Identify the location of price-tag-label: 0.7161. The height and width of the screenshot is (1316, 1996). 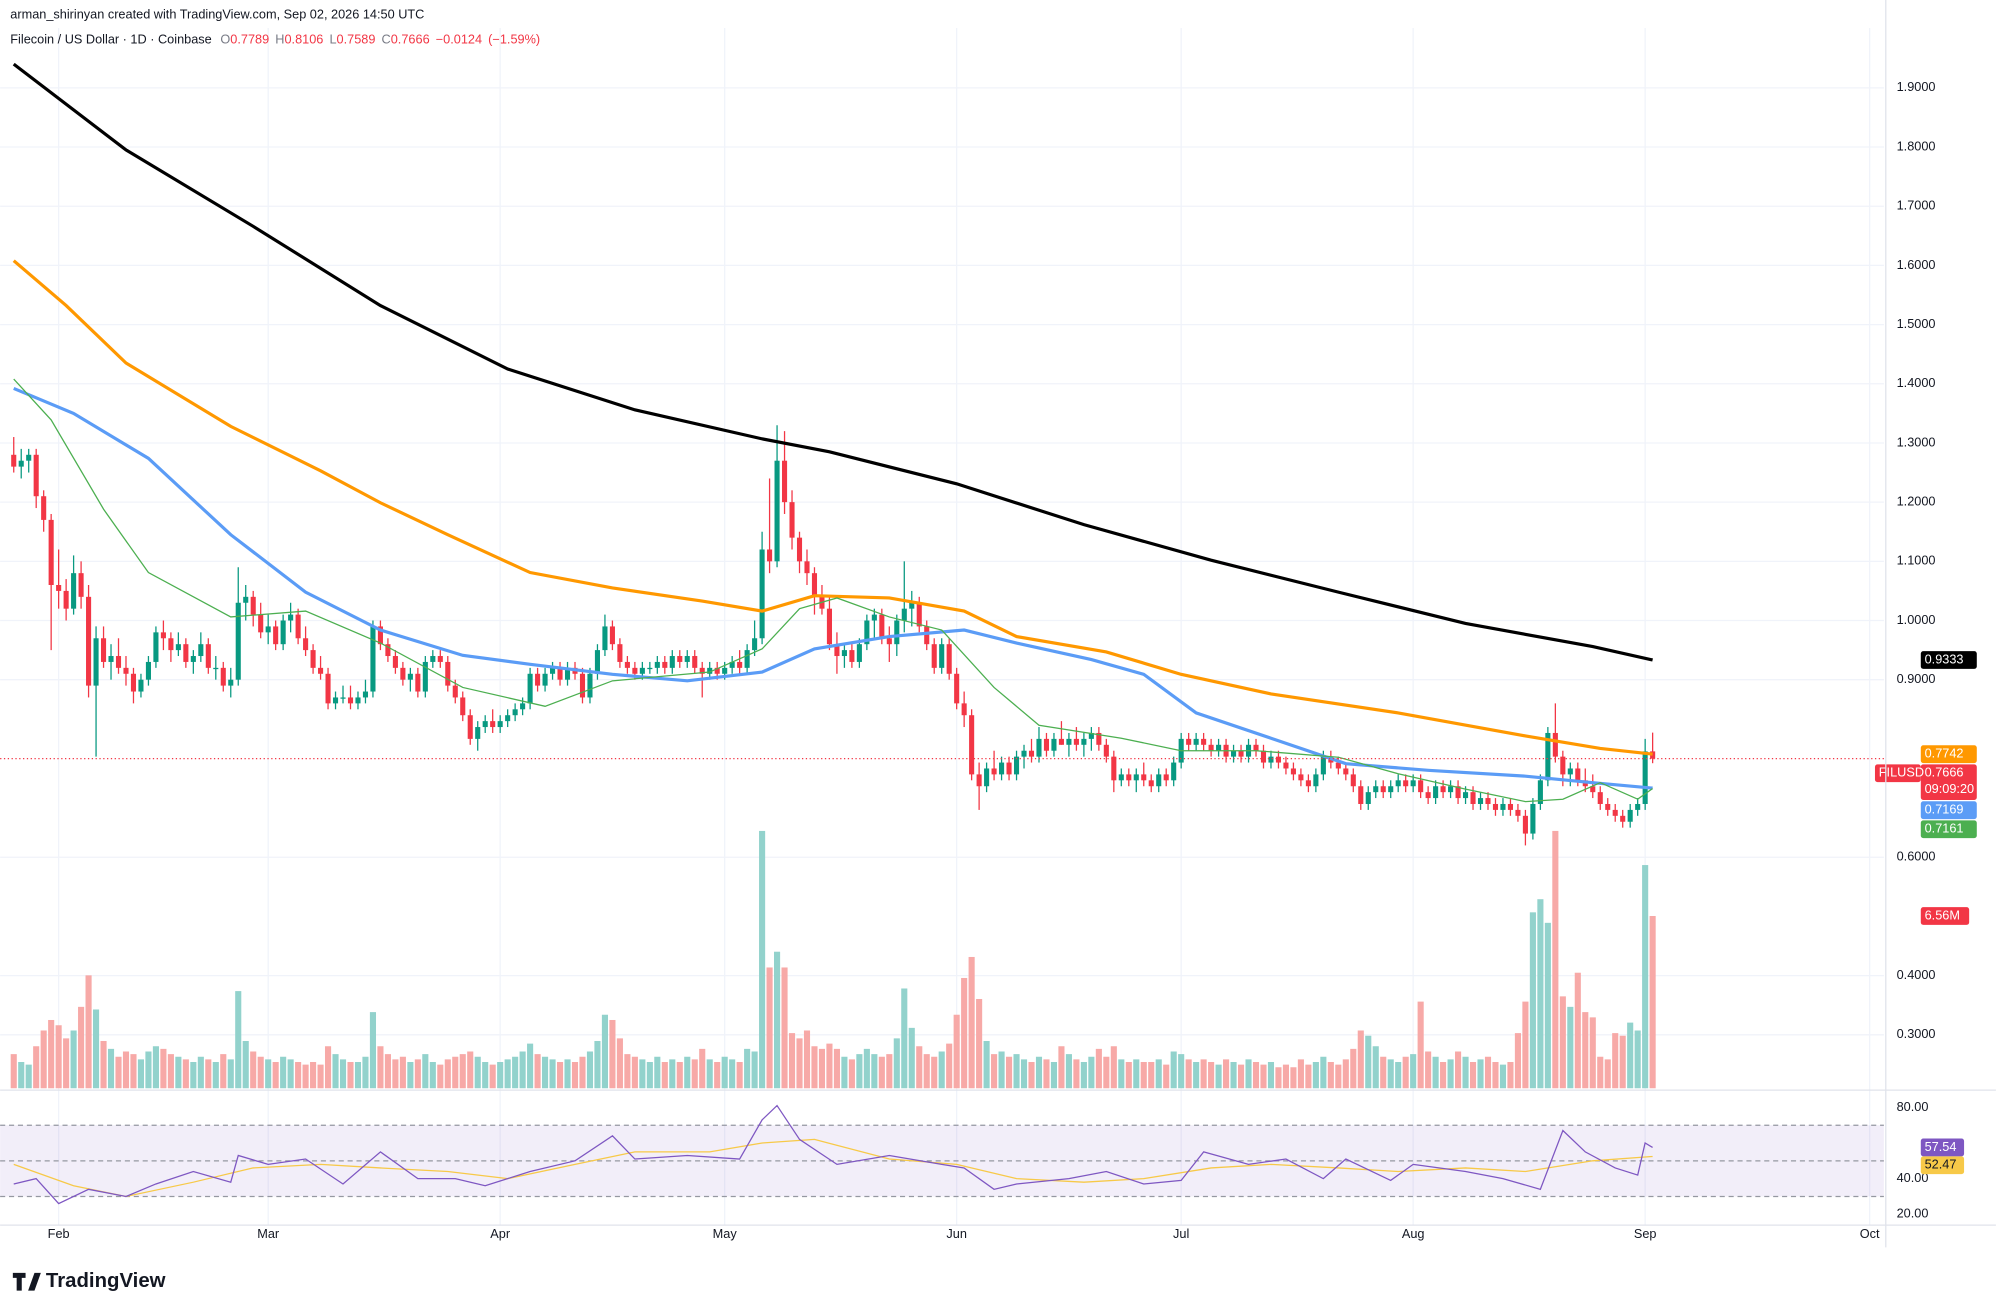
(1944, 828).